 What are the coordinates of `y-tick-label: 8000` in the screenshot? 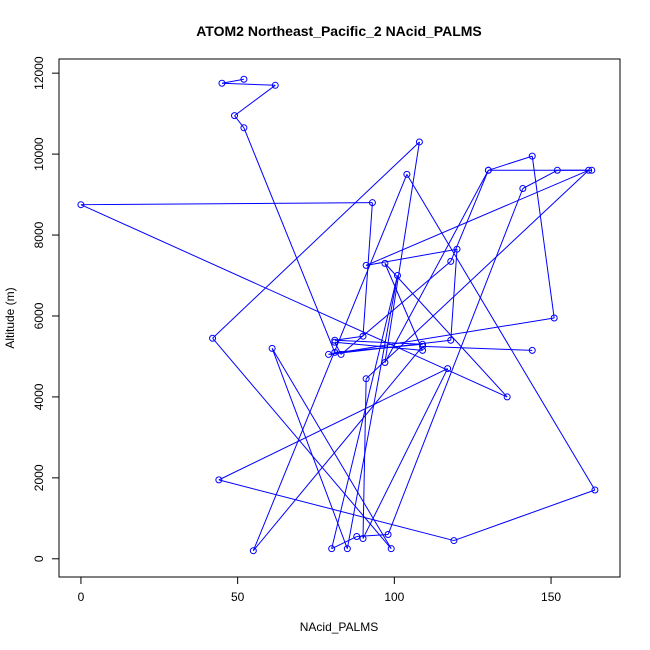 It's located at (39, 234).